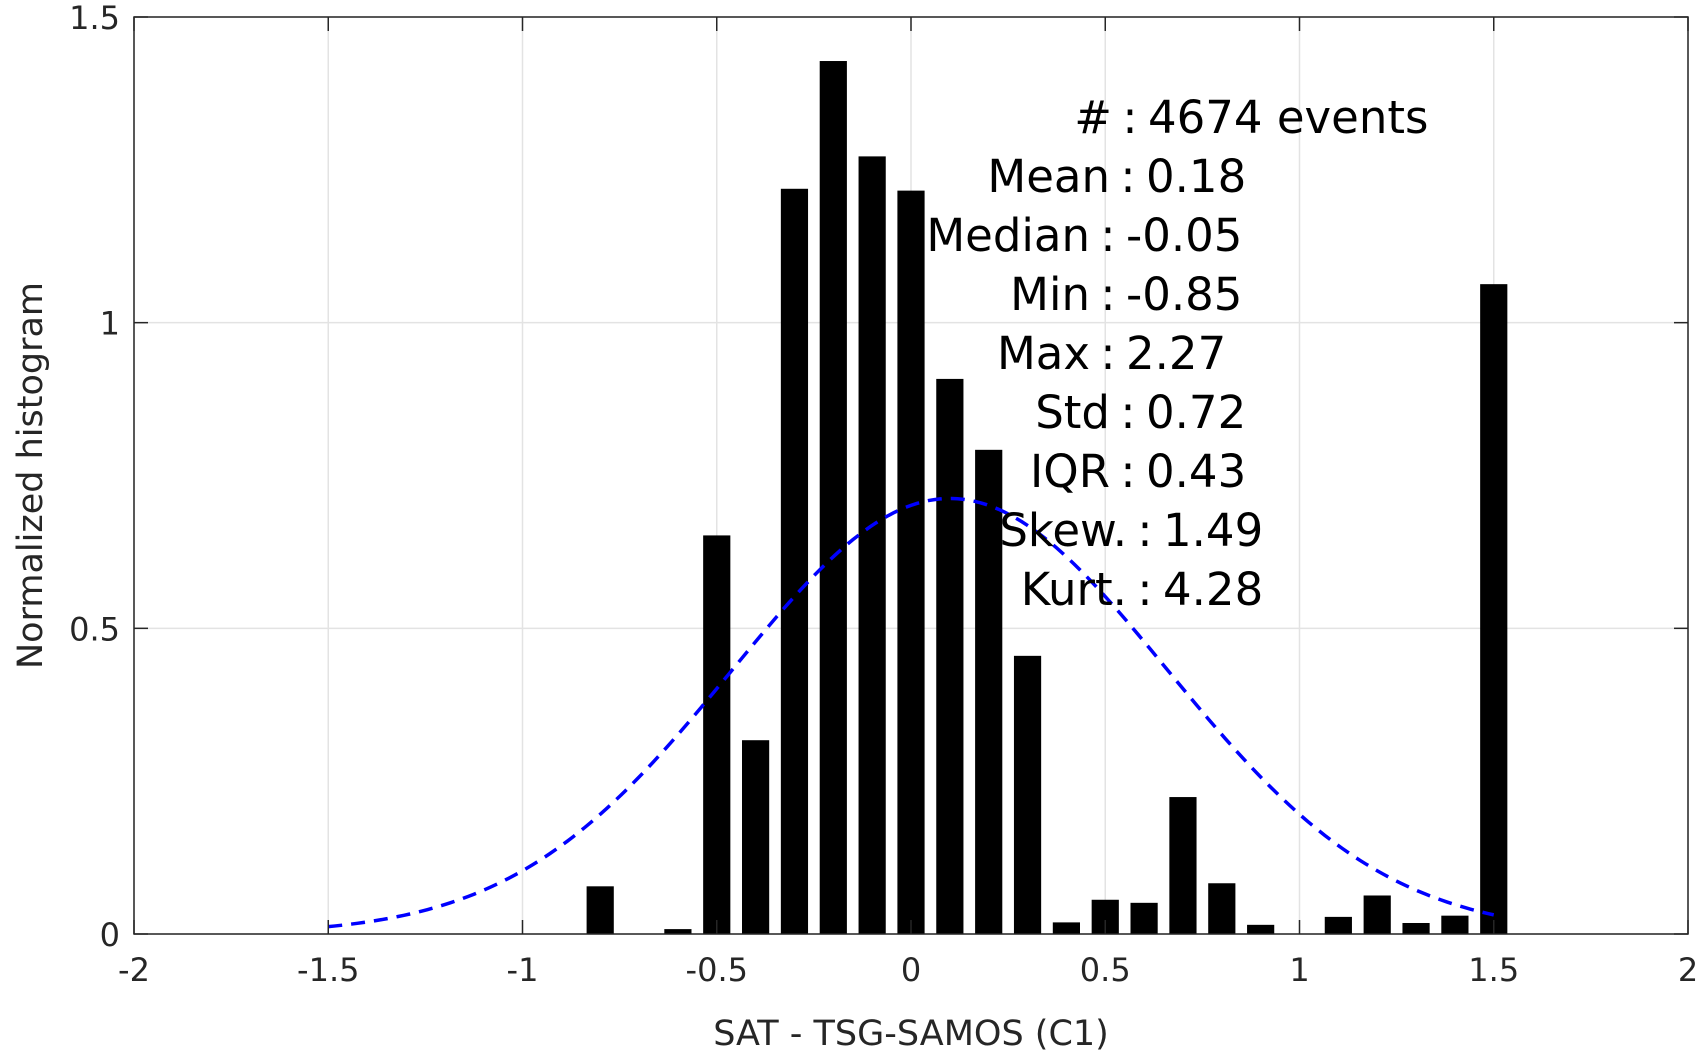 The width and height of the screenshot is (1703, 1053). Describe the element at coordinates (1184, 294) in the screenshot. I see `stat-value: -0.85` at that location.